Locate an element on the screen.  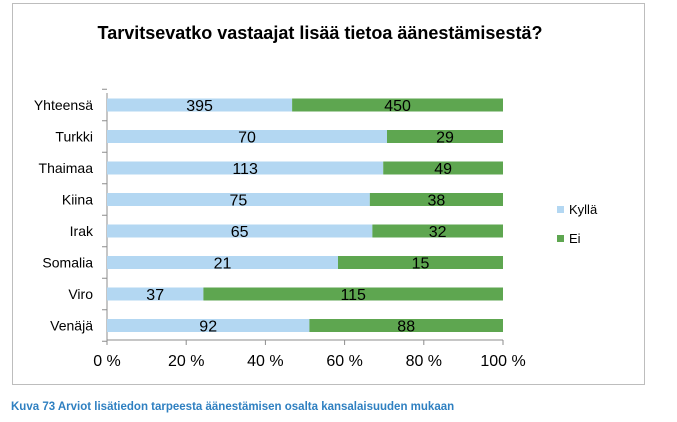
x-tick-label: 80 % is located at coordinates (424, 361).